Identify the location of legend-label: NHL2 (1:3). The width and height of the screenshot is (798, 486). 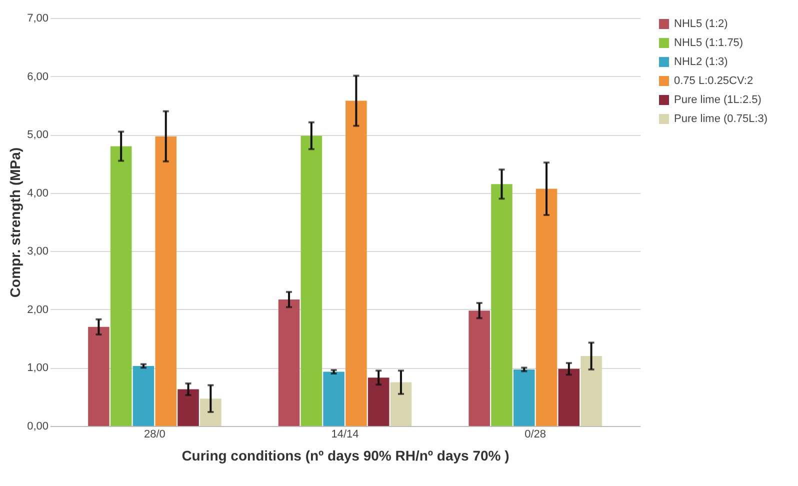
(701, 62).